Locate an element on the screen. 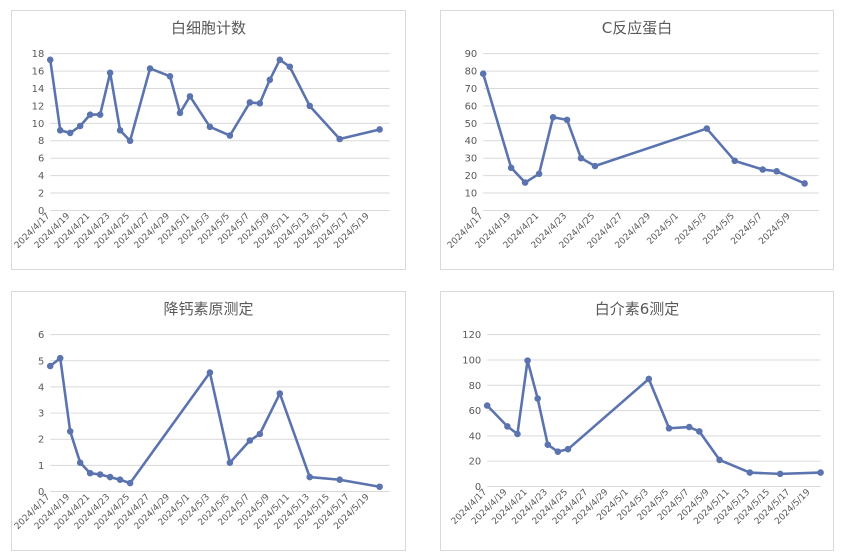 Image resolution: width=845 pixels, height=560 pixels. y-tick-label: 70 is located at coordinates (471, 89).